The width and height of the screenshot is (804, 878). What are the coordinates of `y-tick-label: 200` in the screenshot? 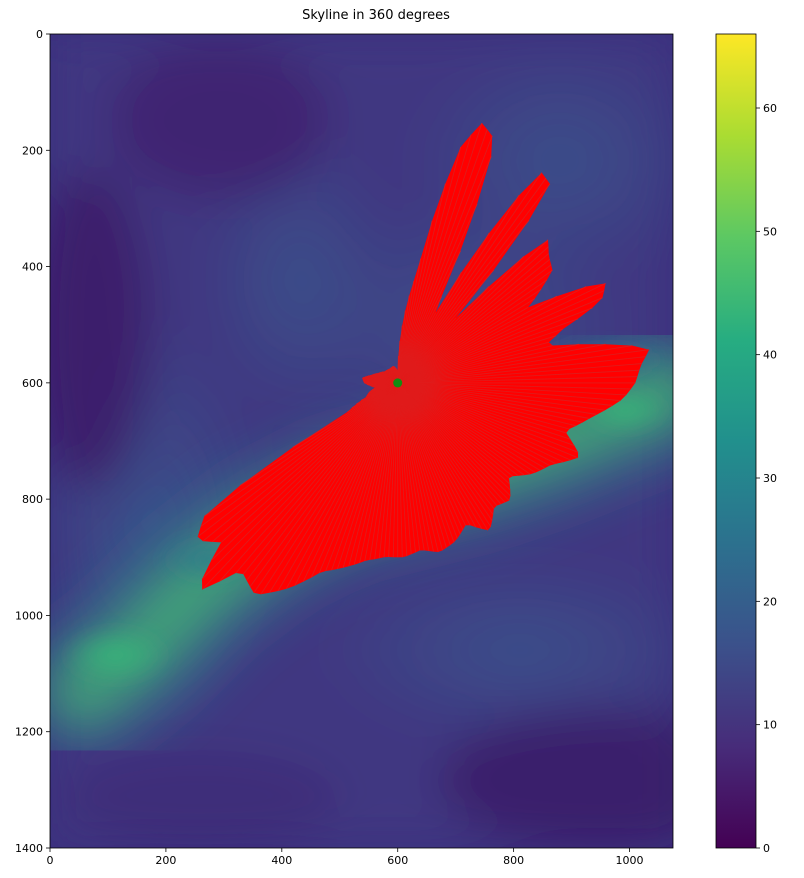 It's located at (32, 150).